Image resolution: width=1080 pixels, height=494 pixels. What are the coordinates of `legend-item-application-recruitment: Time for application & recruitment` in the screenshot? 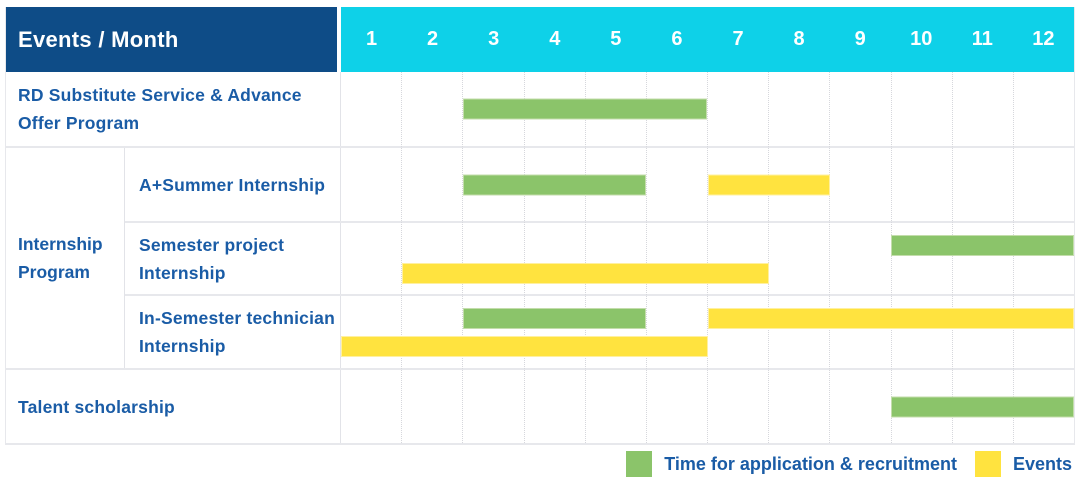 It's located at (791, 464).